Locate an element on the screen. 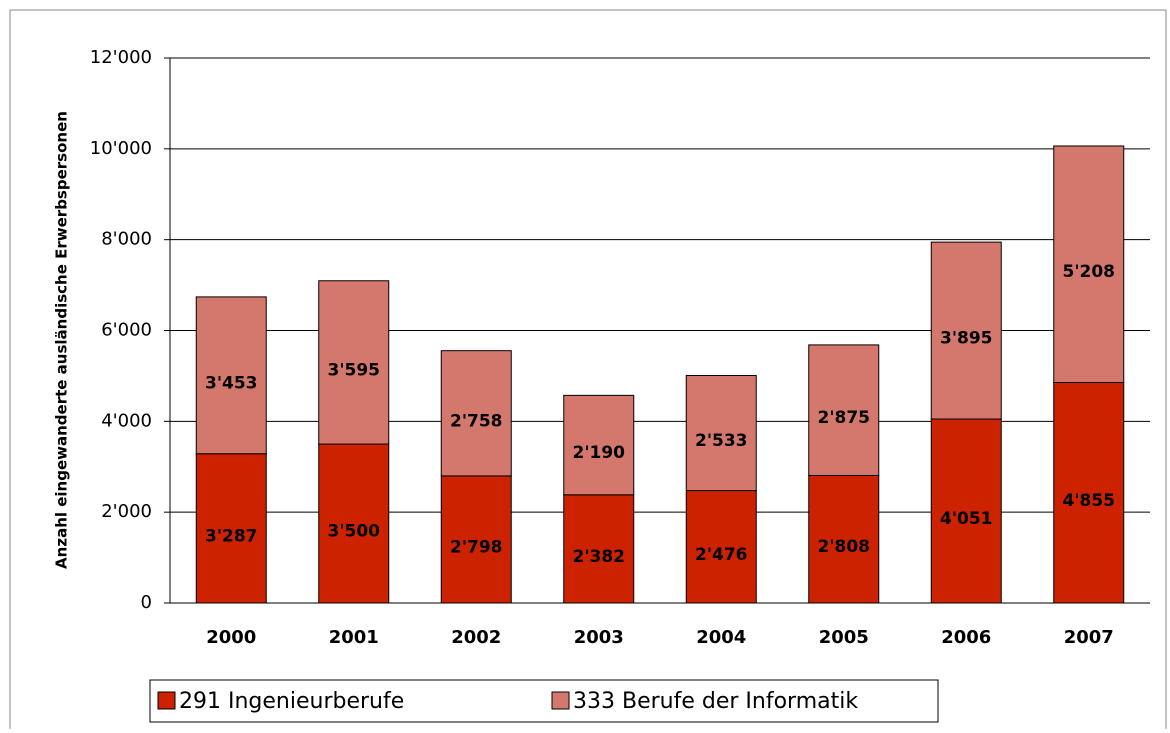 The height and width of the screenshot is (733, 1170). data-label: 3'895 is located at coordinates (966, 339).